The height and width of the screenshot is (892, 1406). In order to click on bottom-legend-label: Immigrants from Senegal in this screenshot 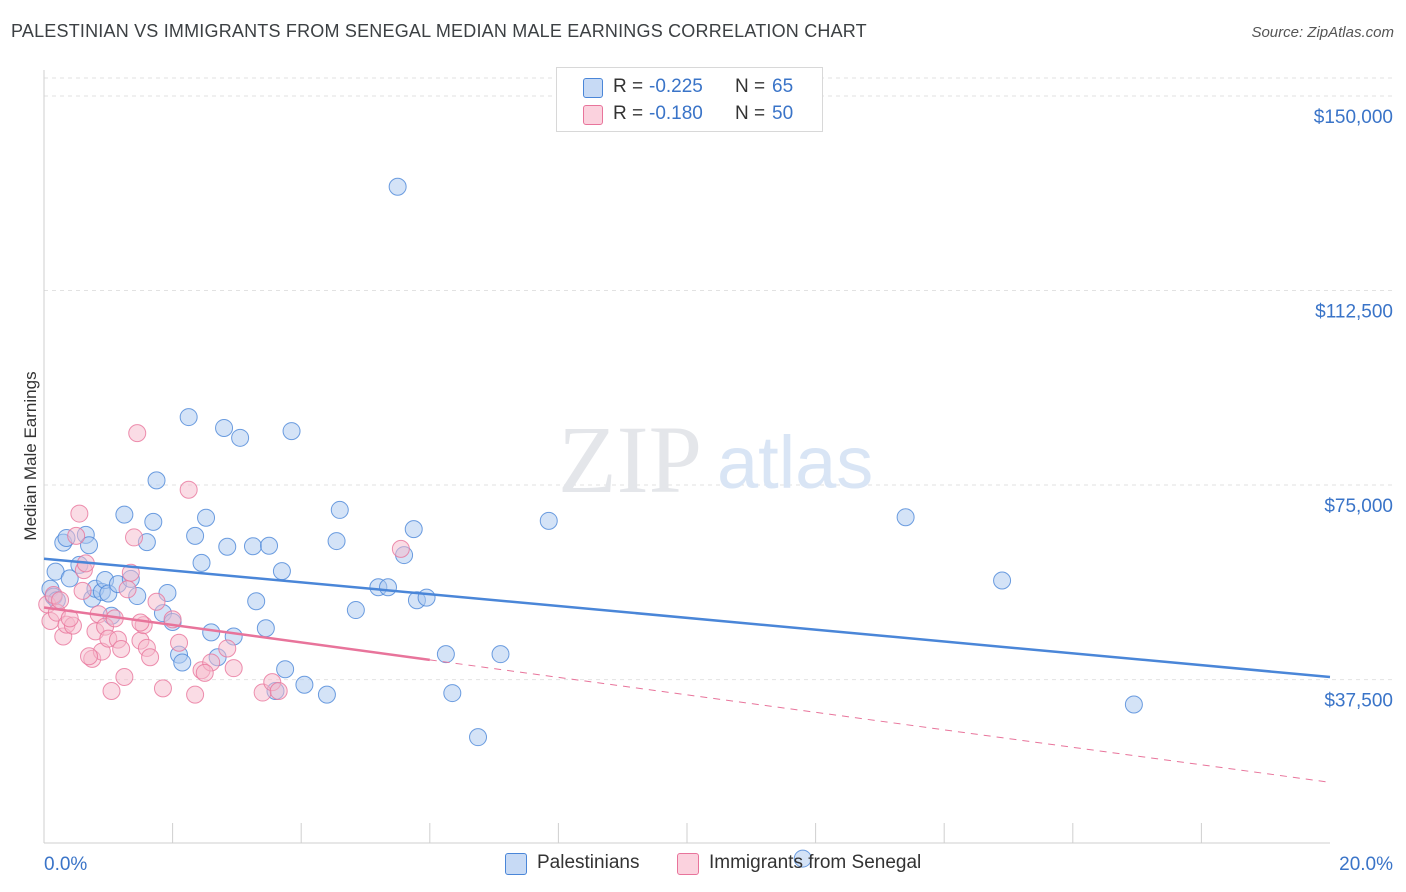, I will do `click(815, 862)`.